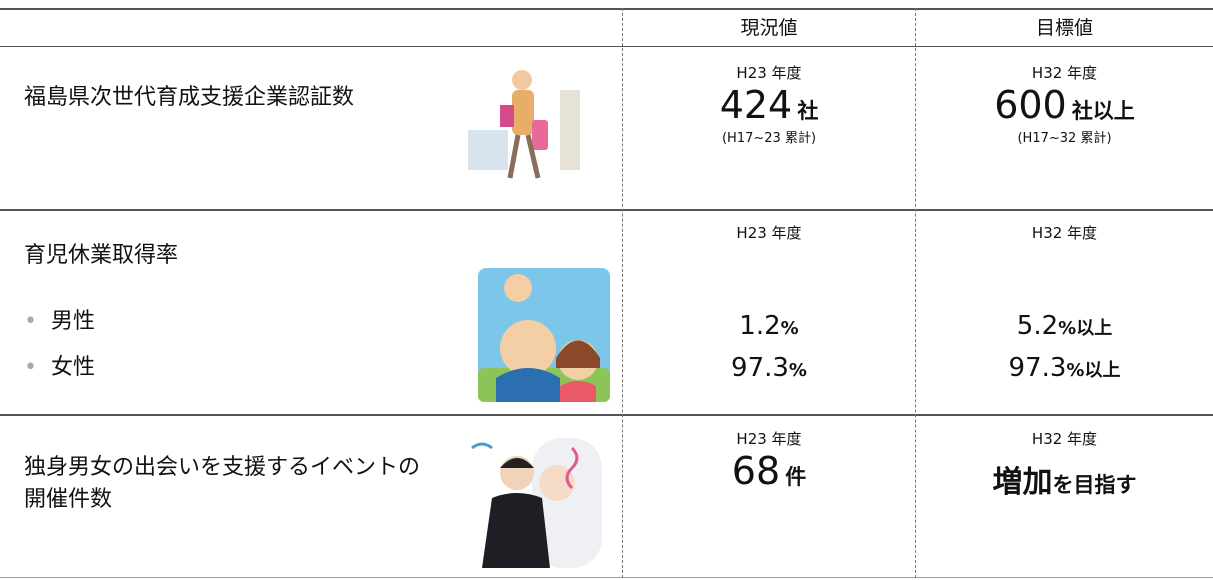 The width and height of the screenshot is (1213, 580). What do you see at coordinates (1094, 485) in the screenshot?
I see `unit: を目指す` at bounding box center [1094, 485].